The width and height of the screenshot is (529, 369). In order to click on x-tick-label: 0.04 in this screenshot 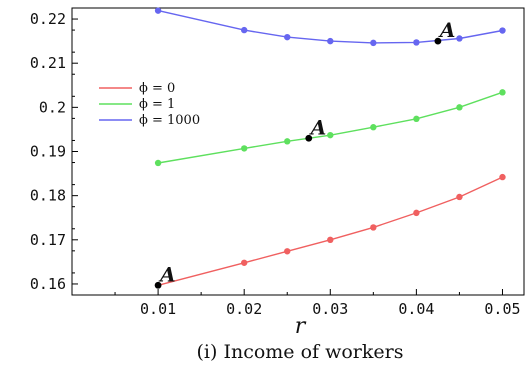, I will do `click(416, 309)`.